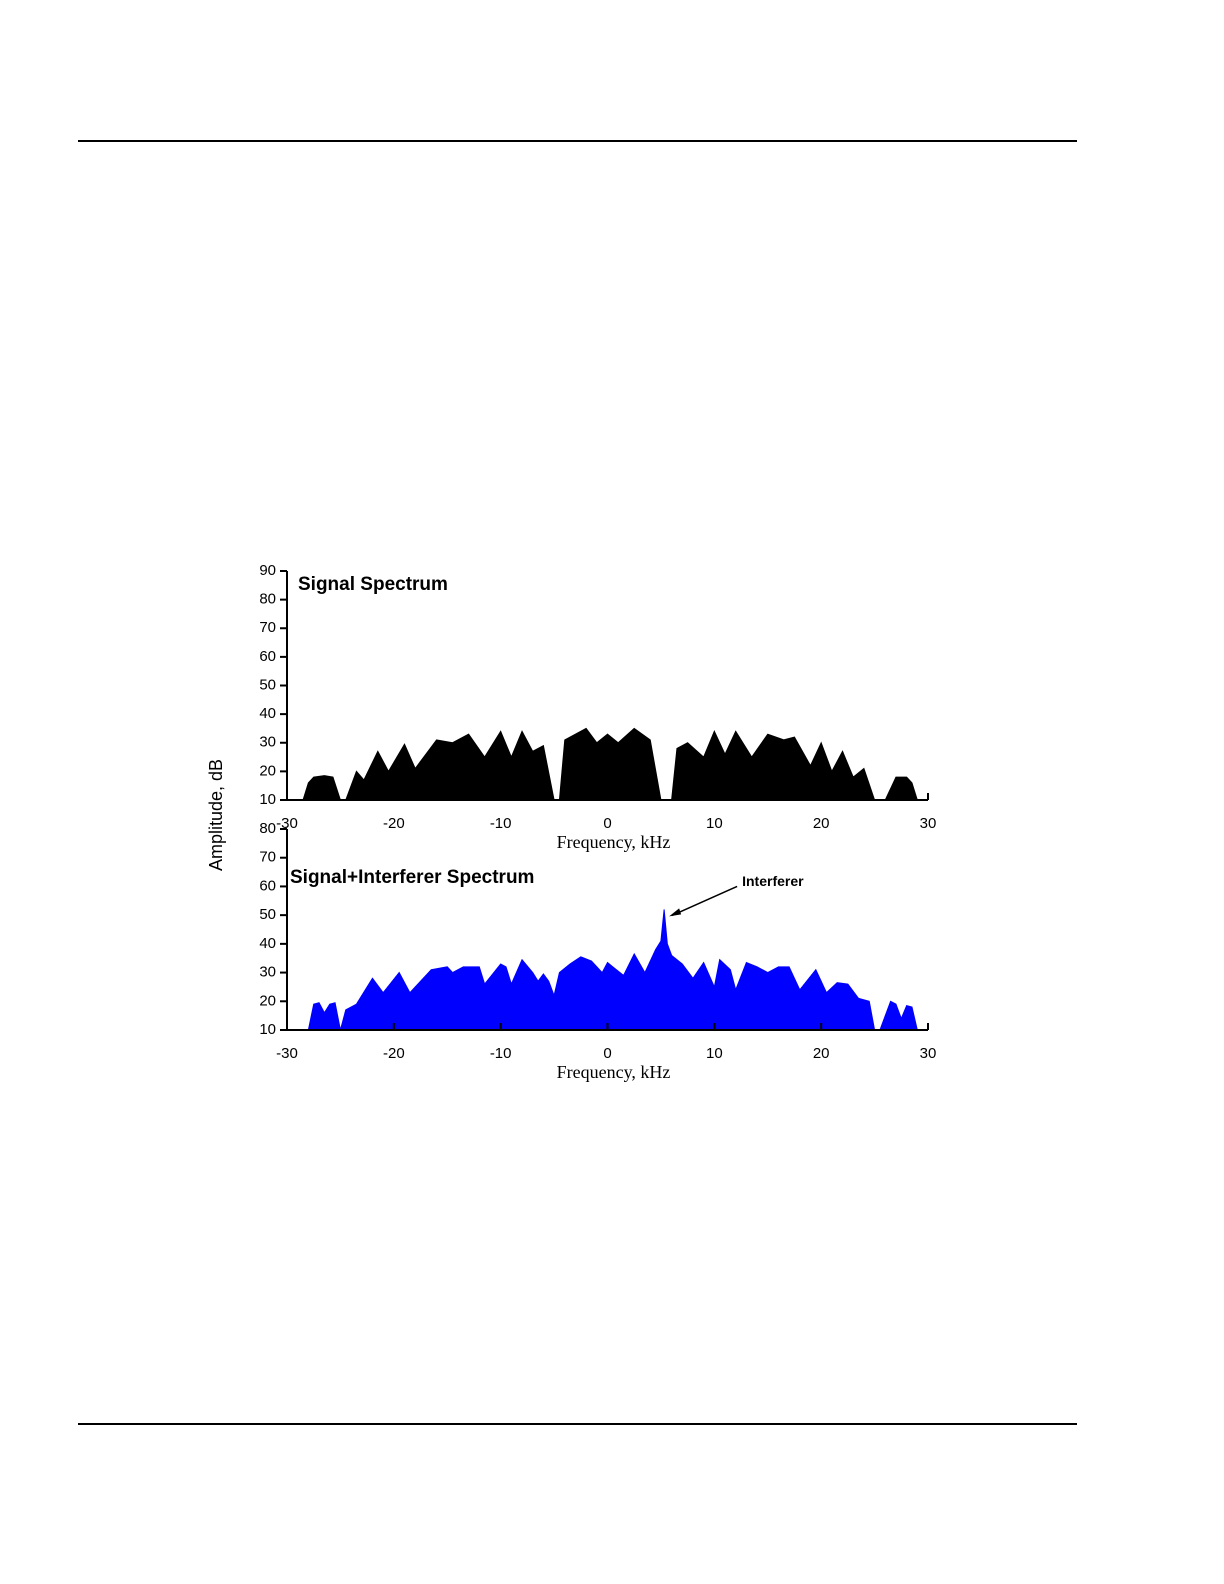 The image size is (1224, 1584). I want to click on y-axis-label: Amplitude, dB, so click(216, 815).